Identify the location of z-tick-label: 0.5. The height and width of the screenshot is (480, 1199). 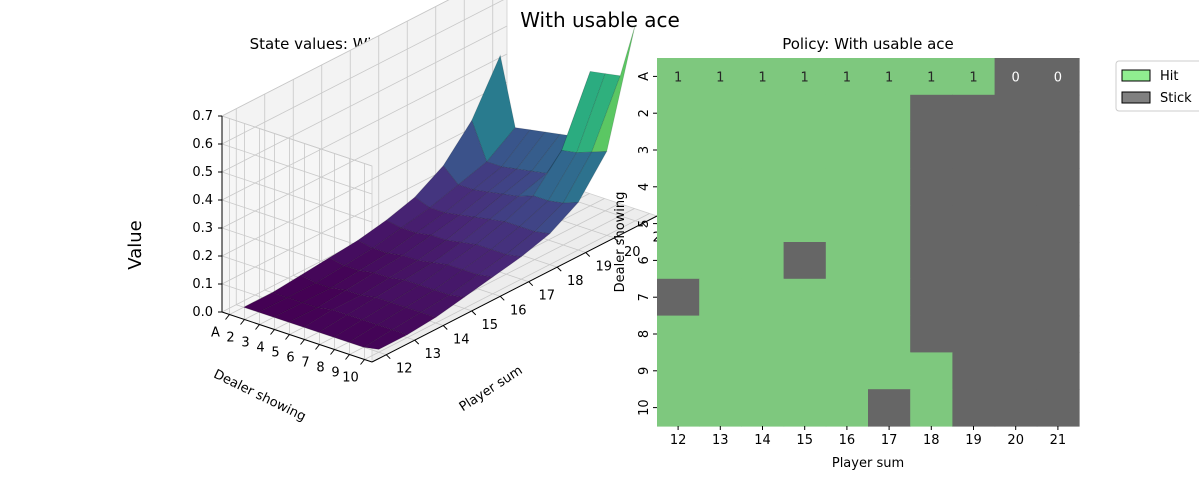
(202, 172).